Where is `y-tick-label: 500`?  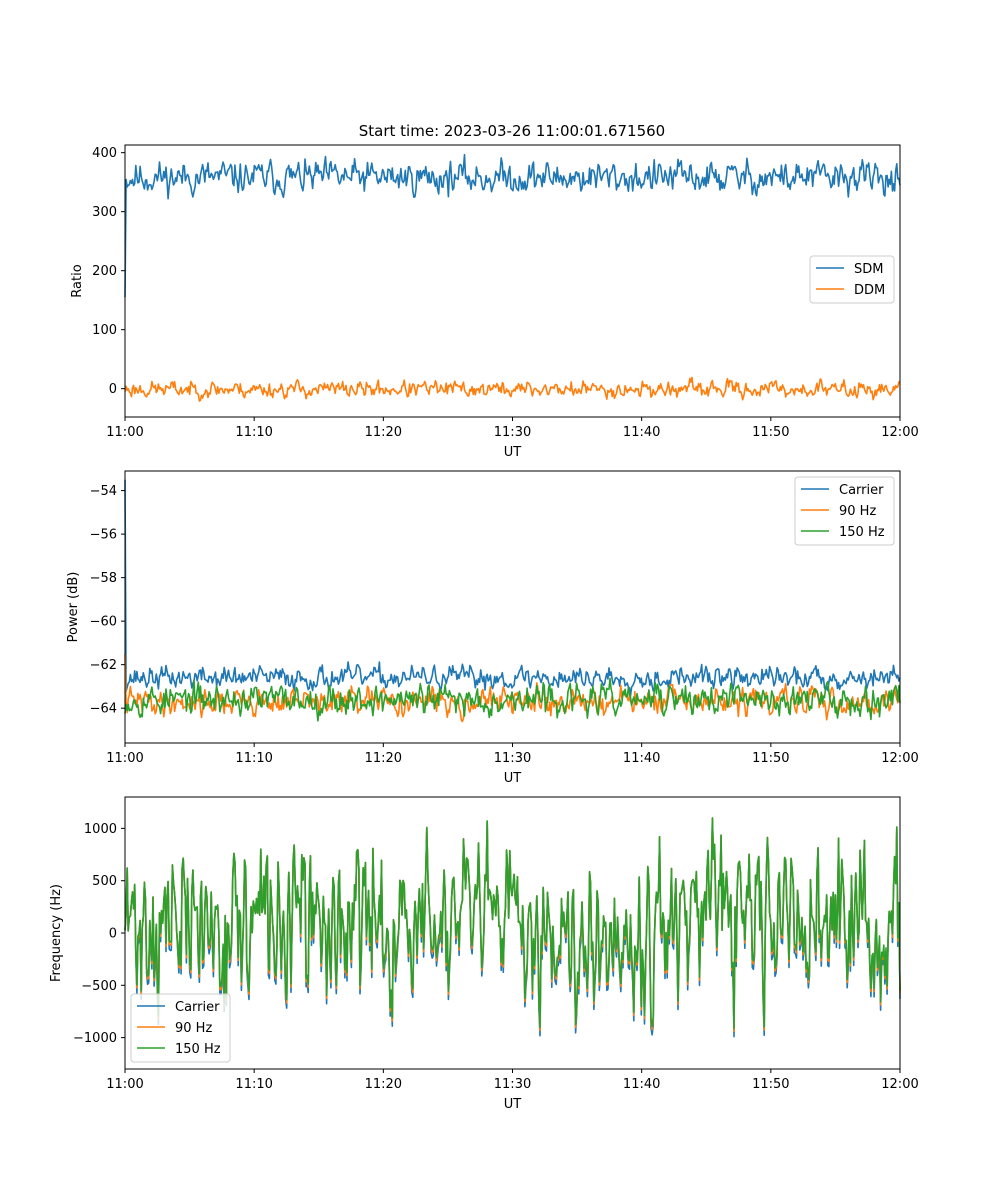 y-tick-label: 500 is located at coordinates (104, 881).